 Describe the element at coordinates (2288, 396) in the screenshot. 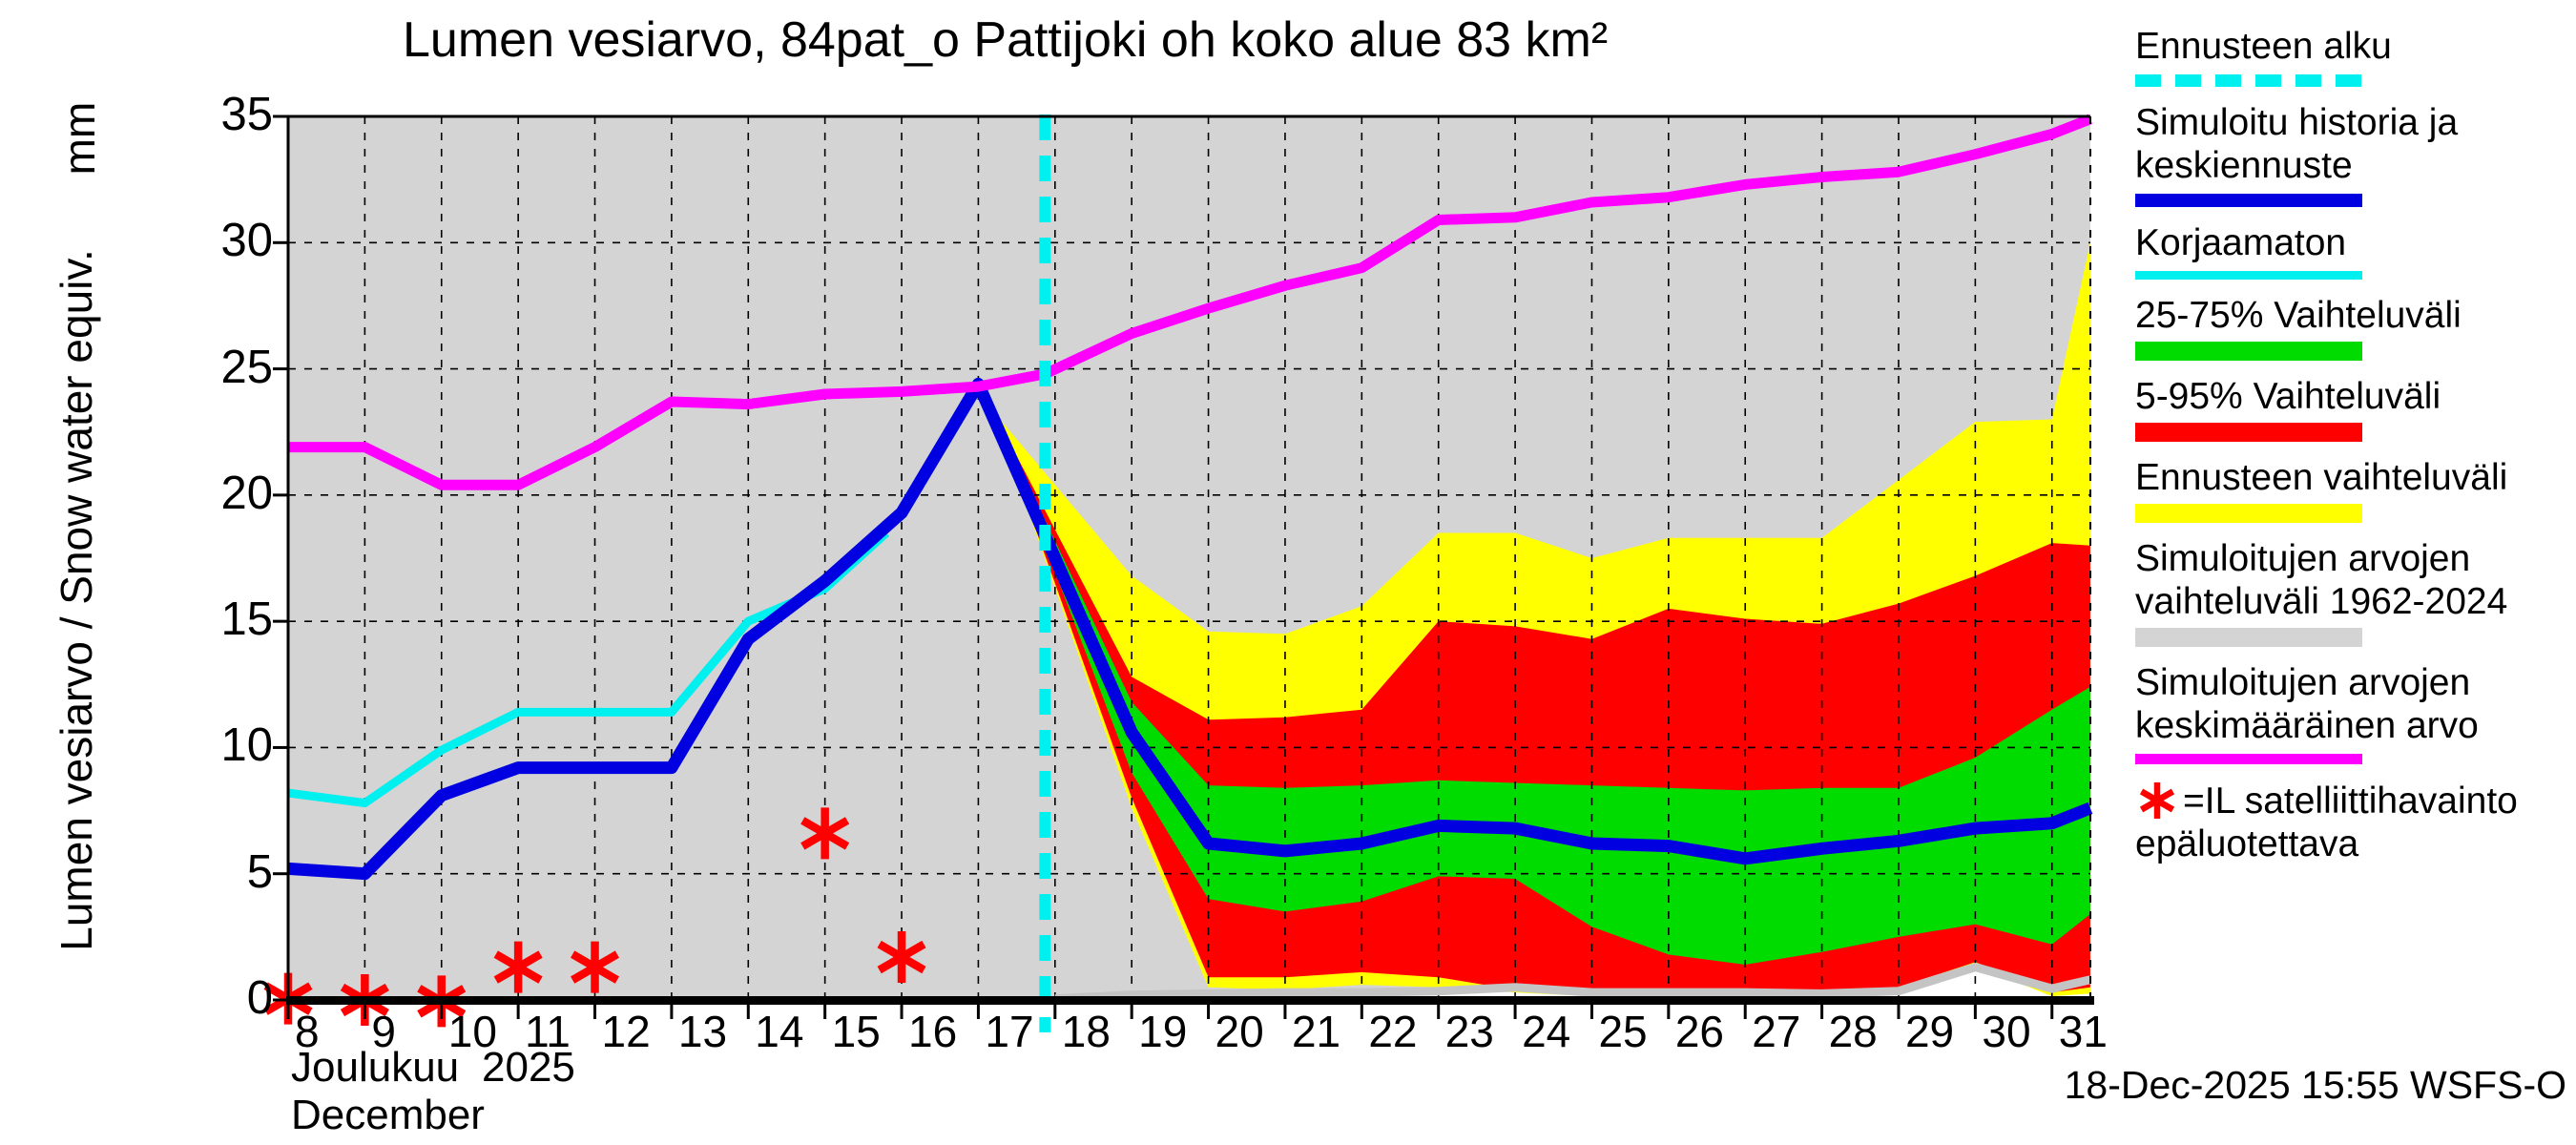

I see `legend-label: 5-95% Vaihteluväli` at that location.